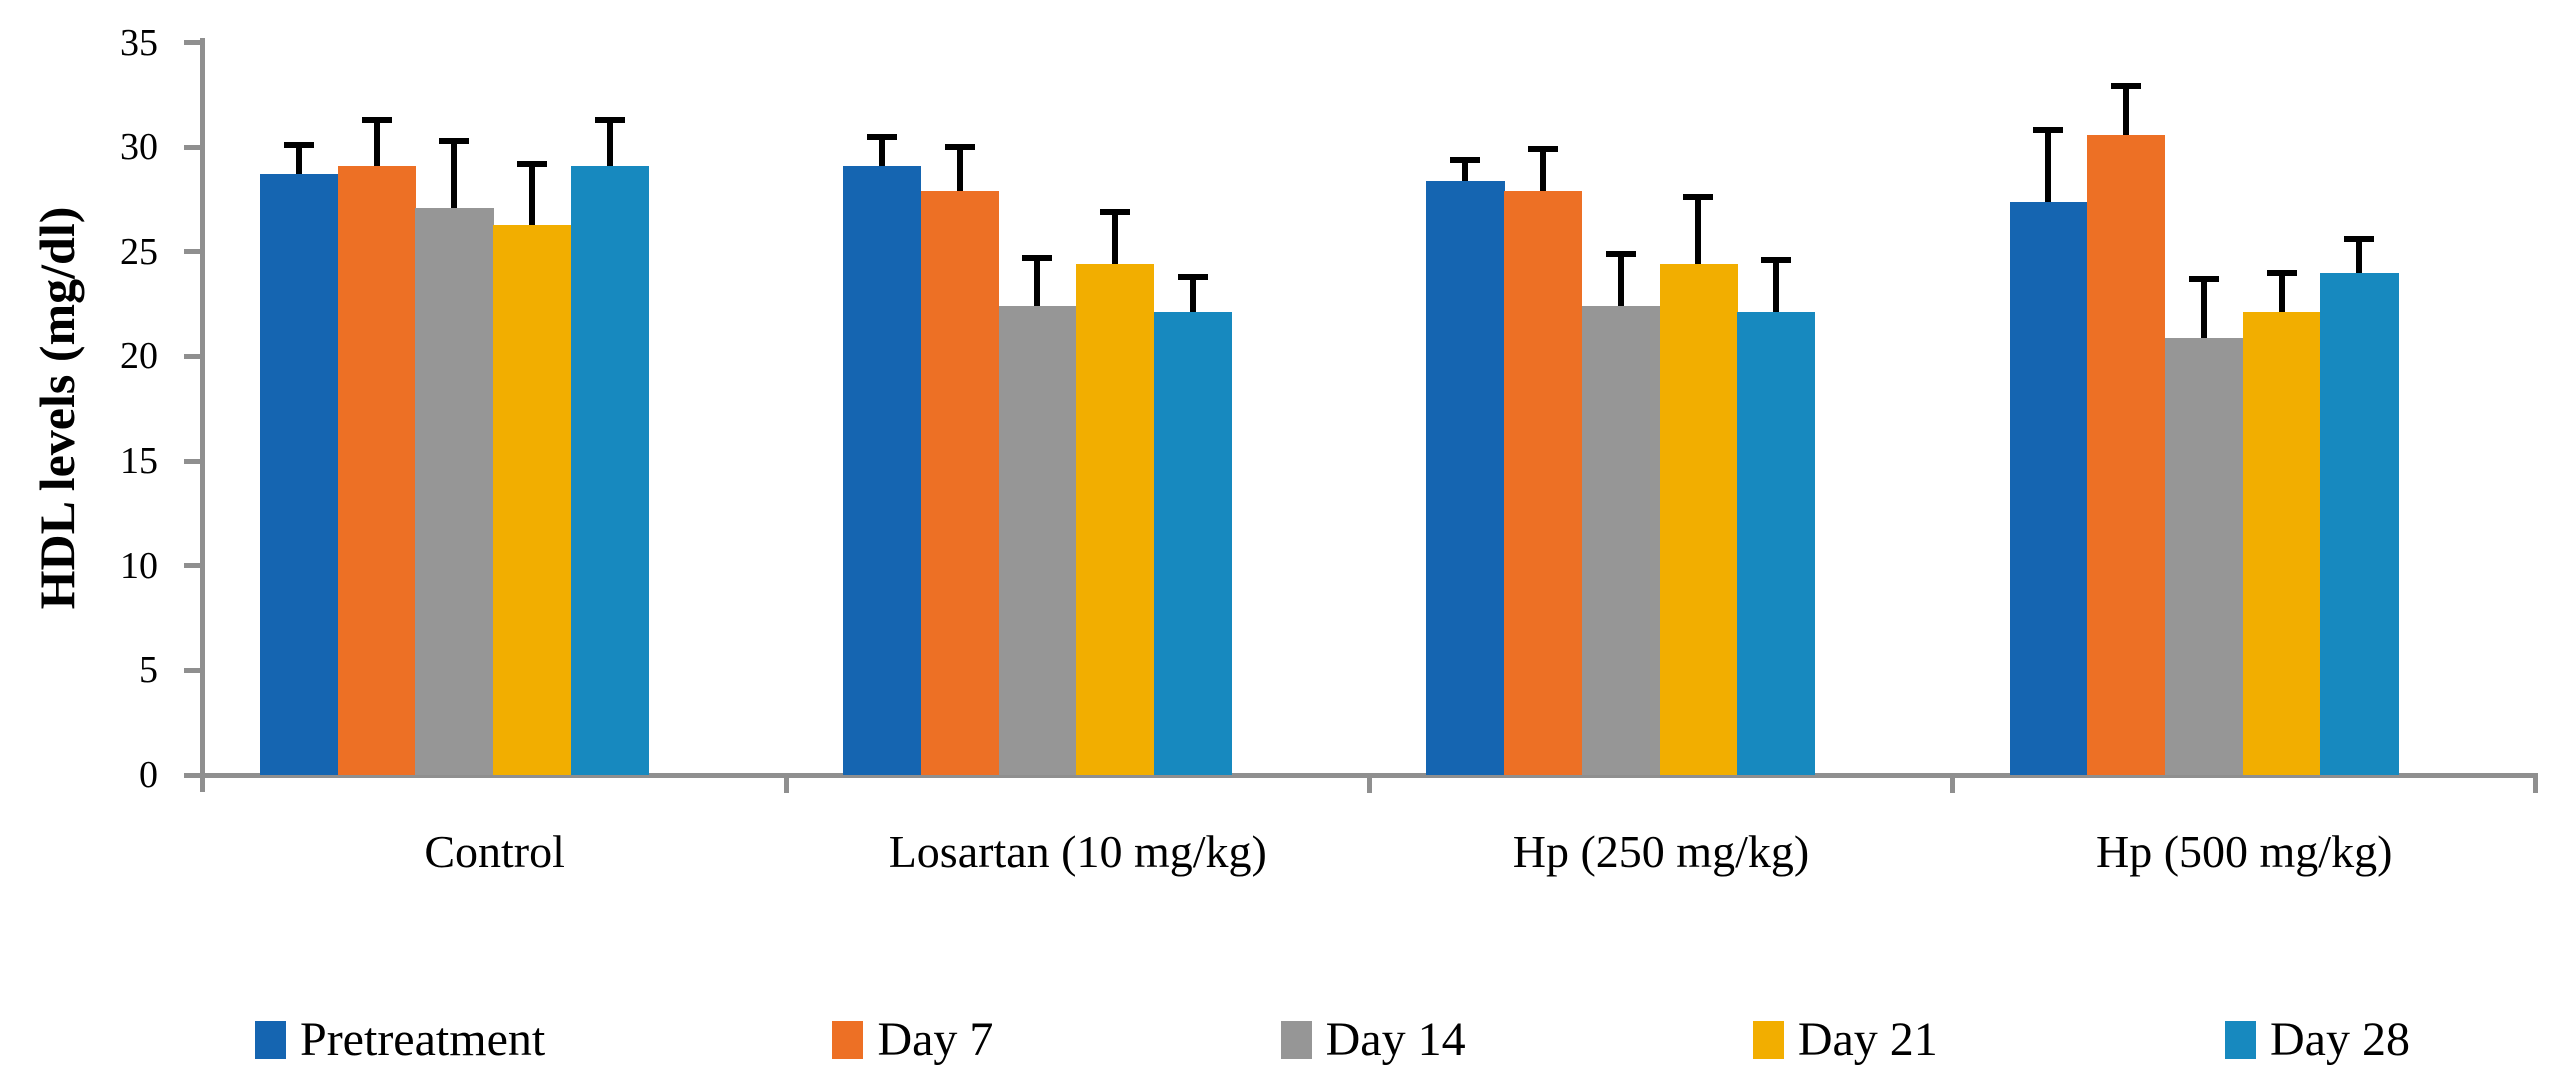 The image size is (2558, 1075). I want to click on legend-entry: Pretreatment, so click(400, 1040).